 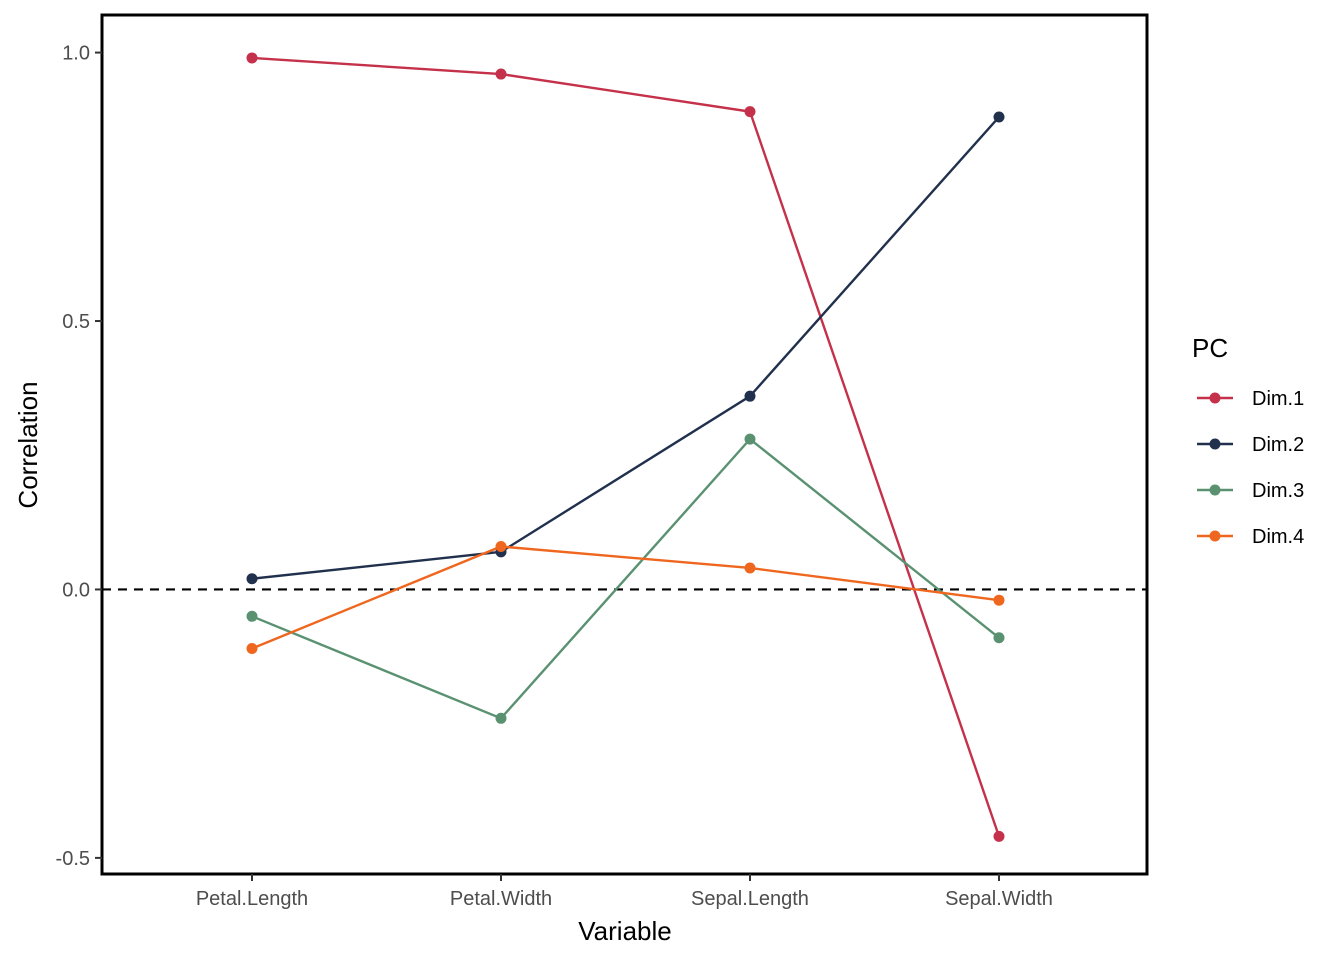 What do you see at coordinates (1210, 348) in the screenshot?
I see `legend-title: PC` at bounding box center [1210, 348].